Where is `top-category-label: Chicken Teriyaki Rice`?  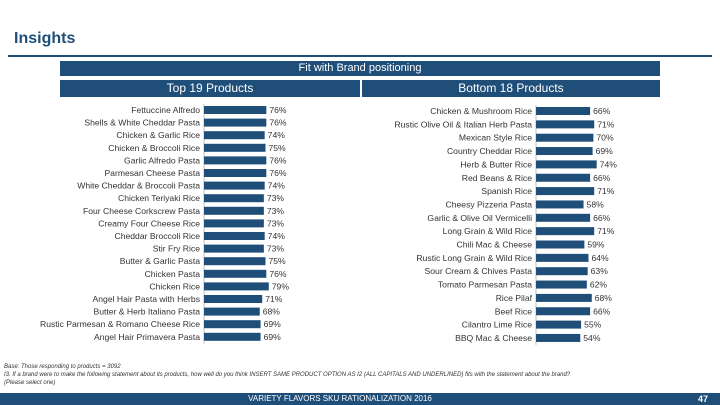
top-category-label: Chicken Teriyaki Rice is located at coordinates (159, 198).